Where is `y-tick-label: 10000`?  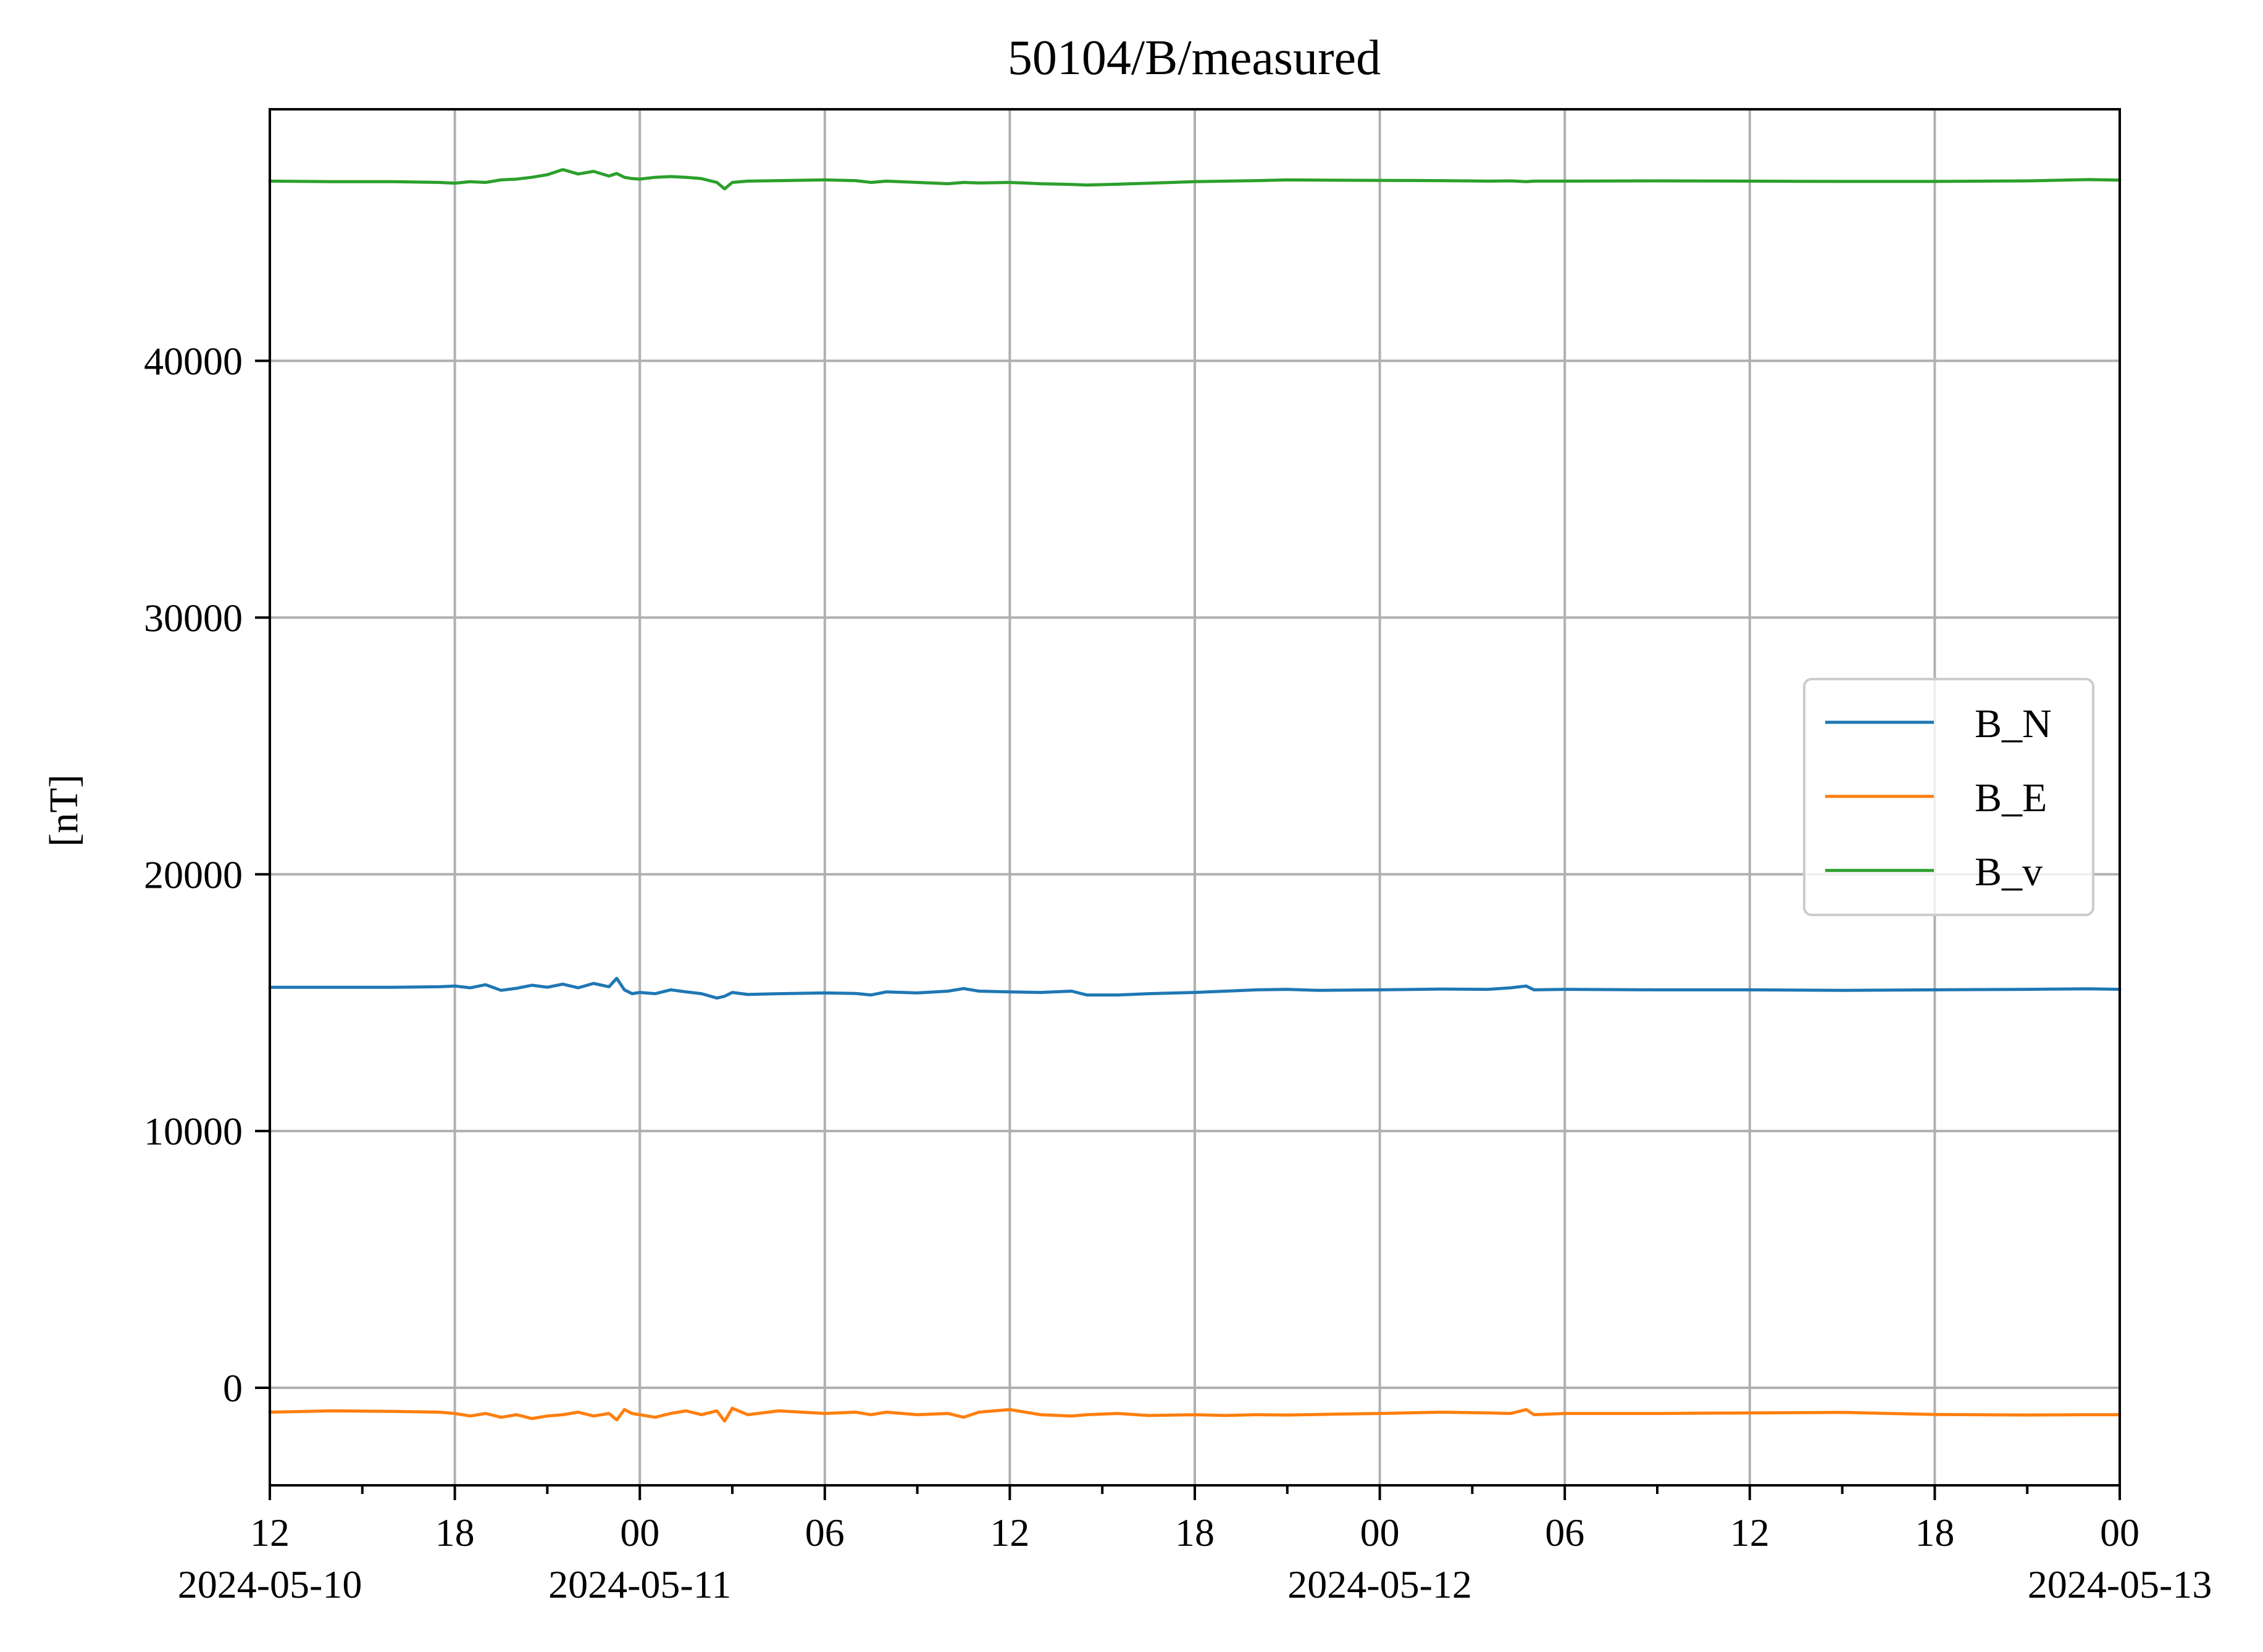 y-tick-label: 10000 is located at coordinates (193, 1131).